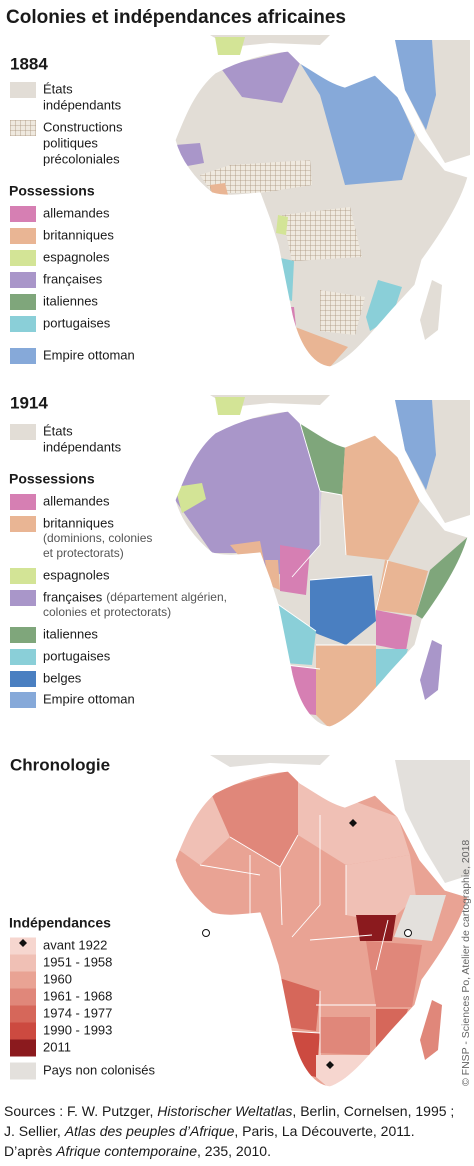 Image resolution: width=474 pixels, height=1166 pixels. Describe the element at coordinates (83, 553) in the screenshot. I see `legend-note: et protectorats)` at that location.